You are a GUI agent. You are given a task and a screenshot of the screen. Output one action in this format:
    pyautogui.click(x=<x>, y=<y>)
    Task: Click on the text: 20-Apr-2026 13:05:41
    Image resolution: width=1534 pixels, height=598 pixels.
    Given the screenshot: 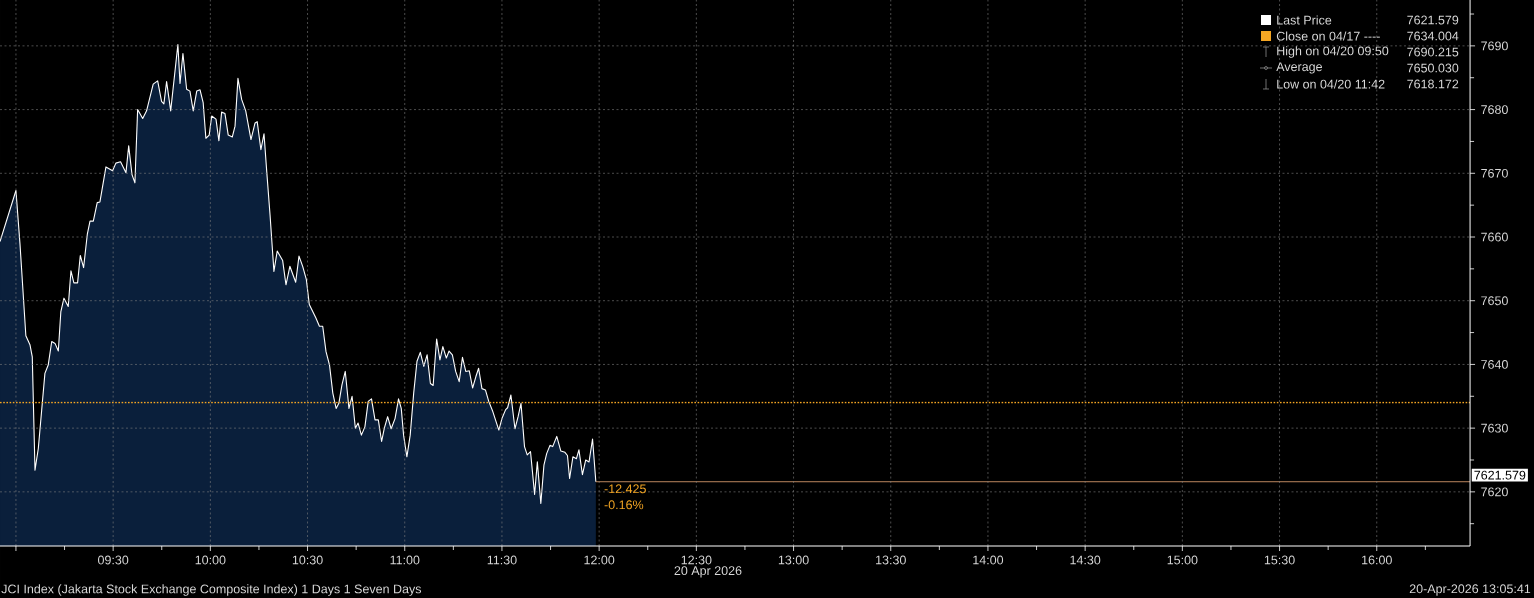 What is the action you would take?
    pyautogui.click(x=1470, y=590)
    